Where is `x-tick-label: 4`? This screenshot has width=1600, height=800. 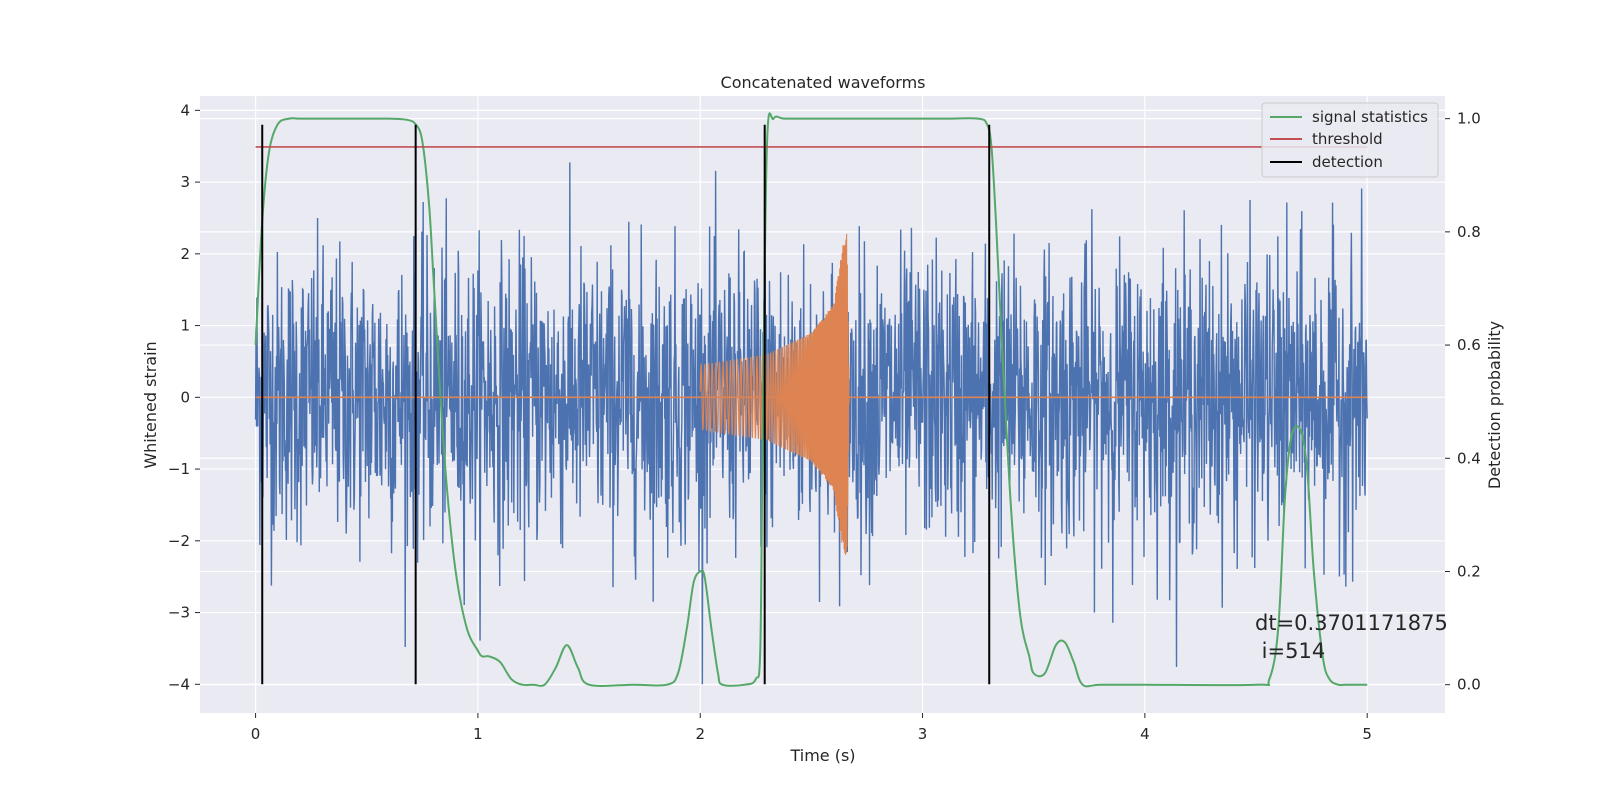 x-tick-label: 4 is located at coordinates (1145, 734).